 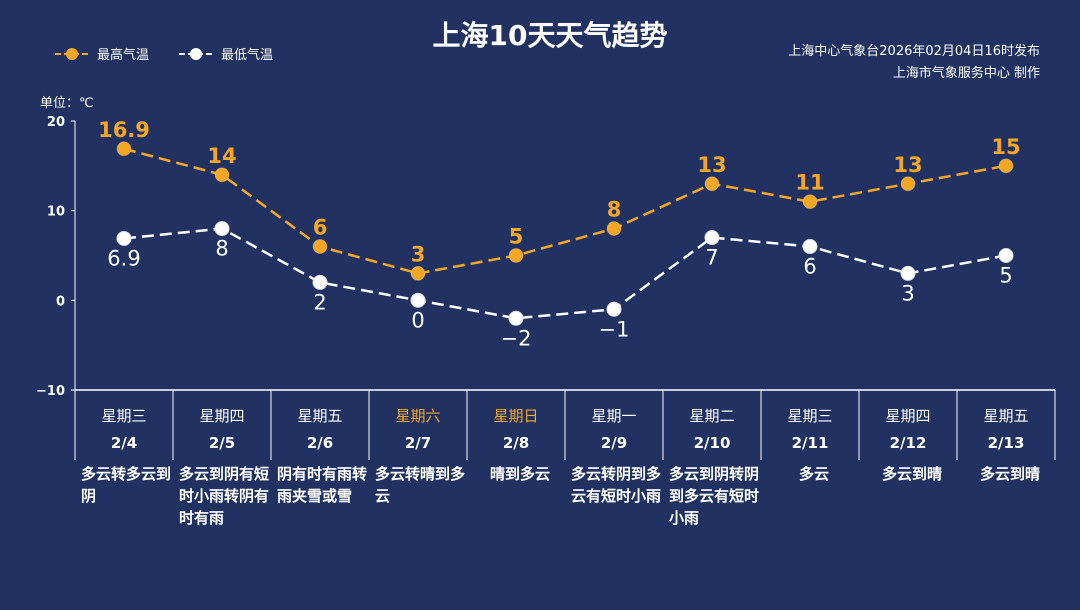 What do you see at coordinates (221, 156) in the screenshot?
I see `high-label: 14` at bounding box center [221, 156].